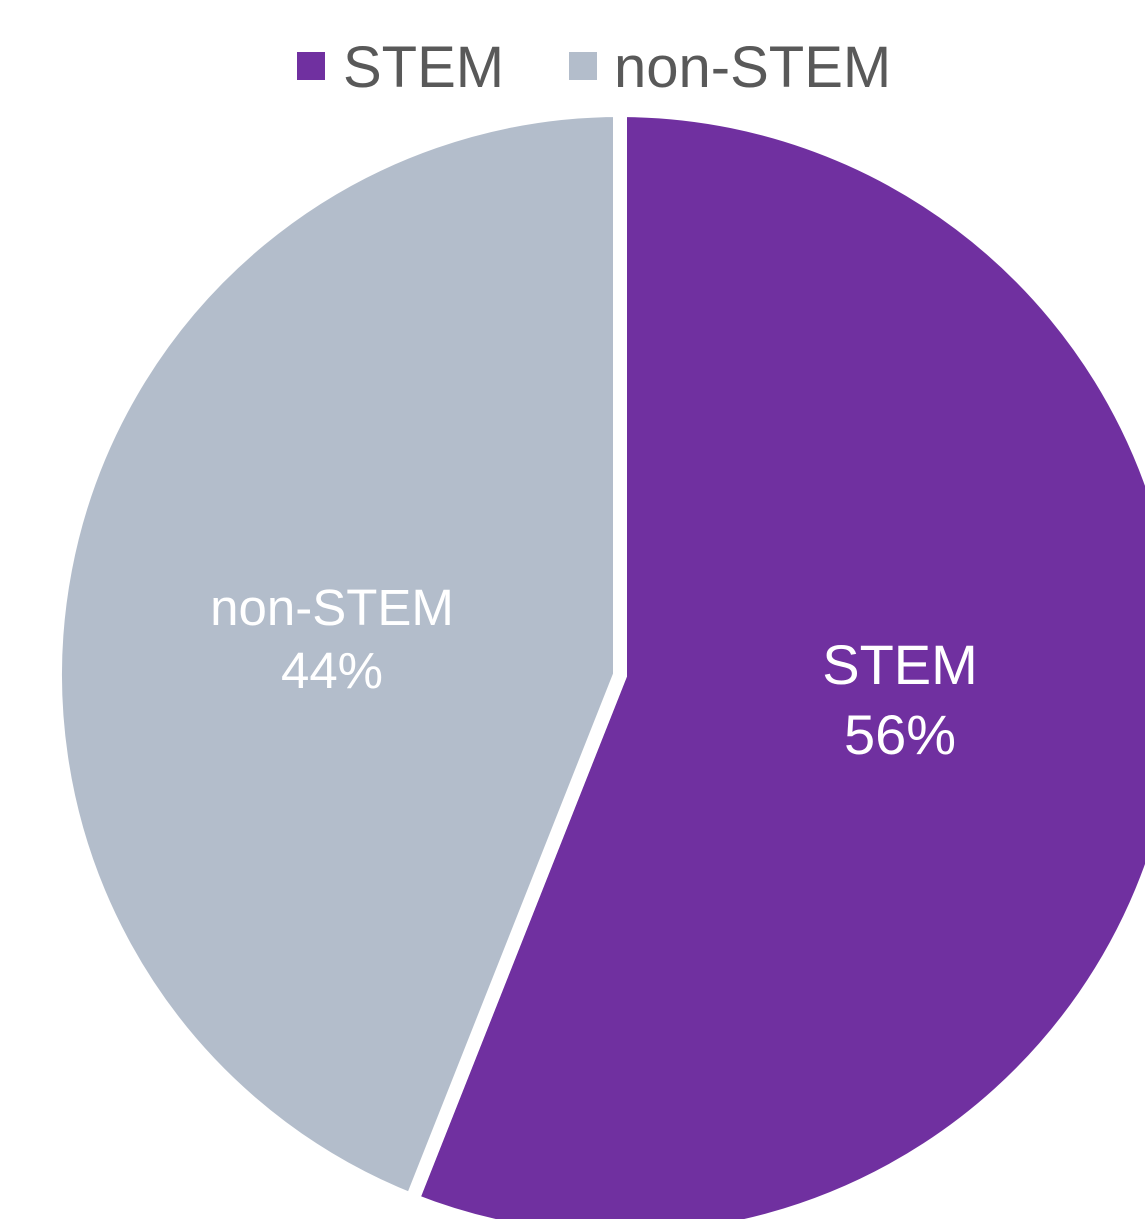 The width and height of the screenshot is (1145, 1219). Describe the element at coordinates (900, 664) in the screenshot. I see `slice-label-stem-category: STEM` at that location.